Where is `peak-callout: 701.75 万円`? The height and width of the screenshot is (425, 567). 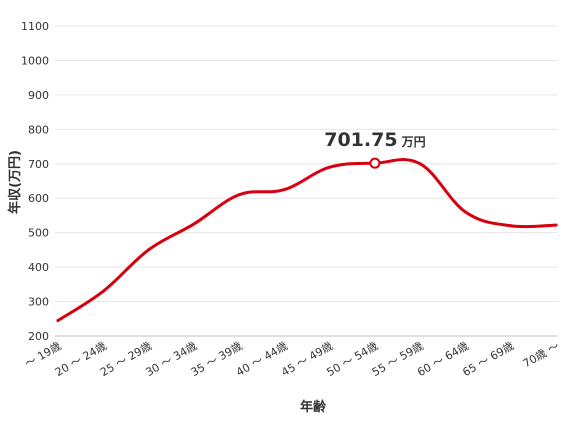
peak-callout: 701.75 万円 is located at coordinates (374, 140).